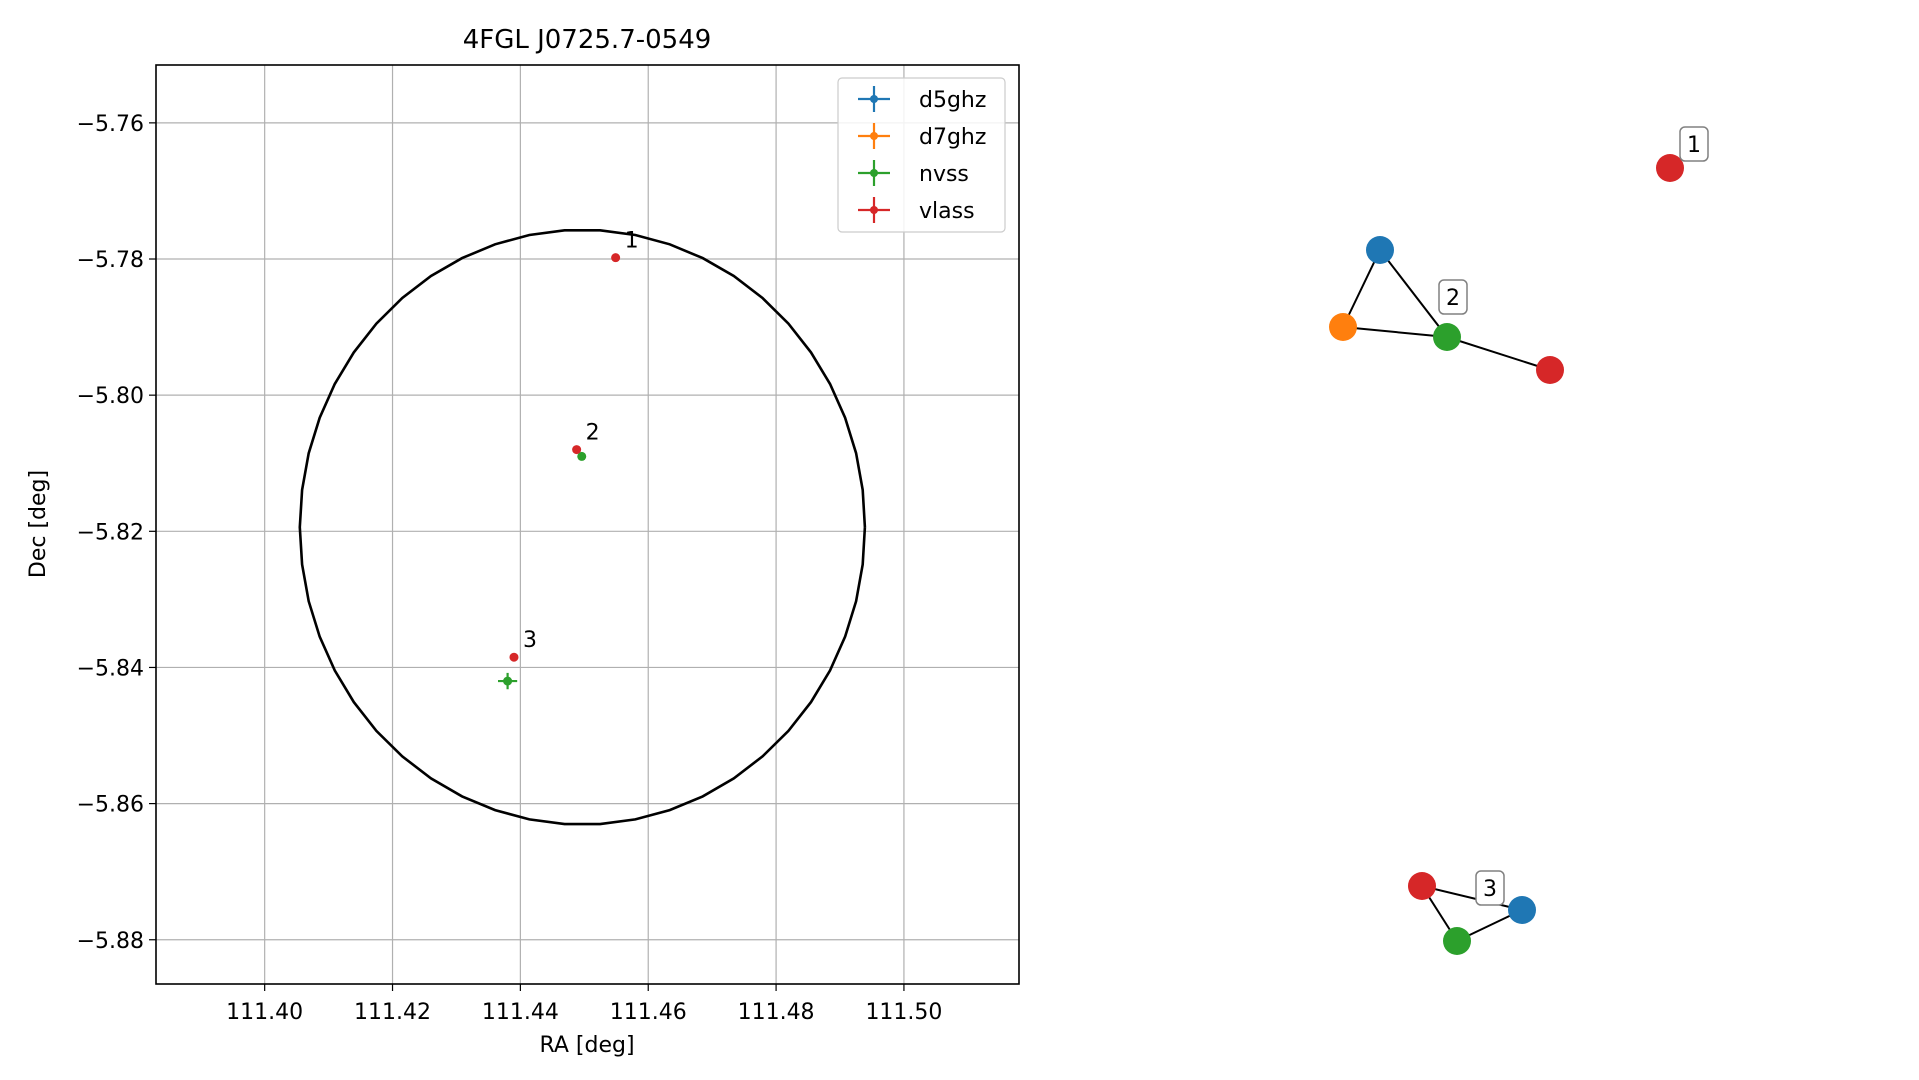  Describe the element at coordinates (110, 260) in the screenshot. I see `y-tick-label: −5.78` at that location.